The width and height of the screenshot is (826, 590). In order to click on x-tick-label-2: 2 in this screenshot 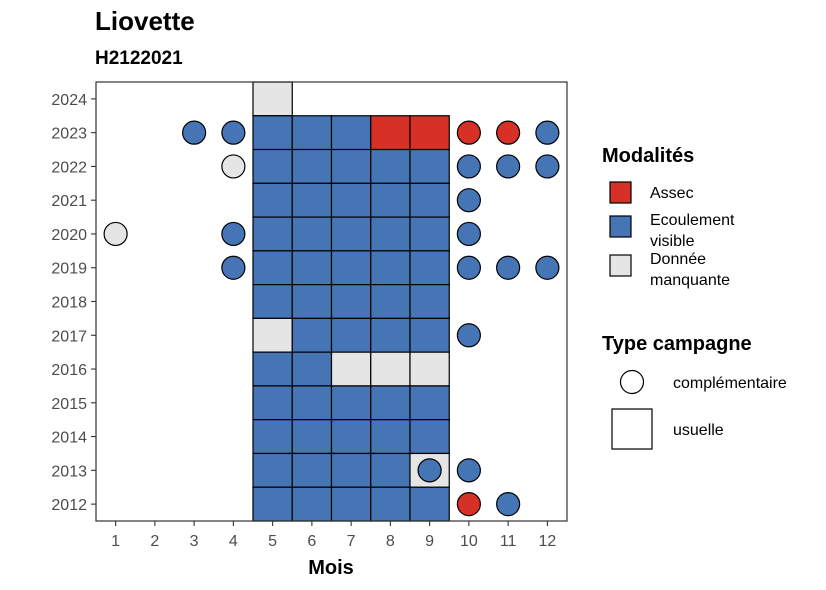, I will do `click(154, 541)`.